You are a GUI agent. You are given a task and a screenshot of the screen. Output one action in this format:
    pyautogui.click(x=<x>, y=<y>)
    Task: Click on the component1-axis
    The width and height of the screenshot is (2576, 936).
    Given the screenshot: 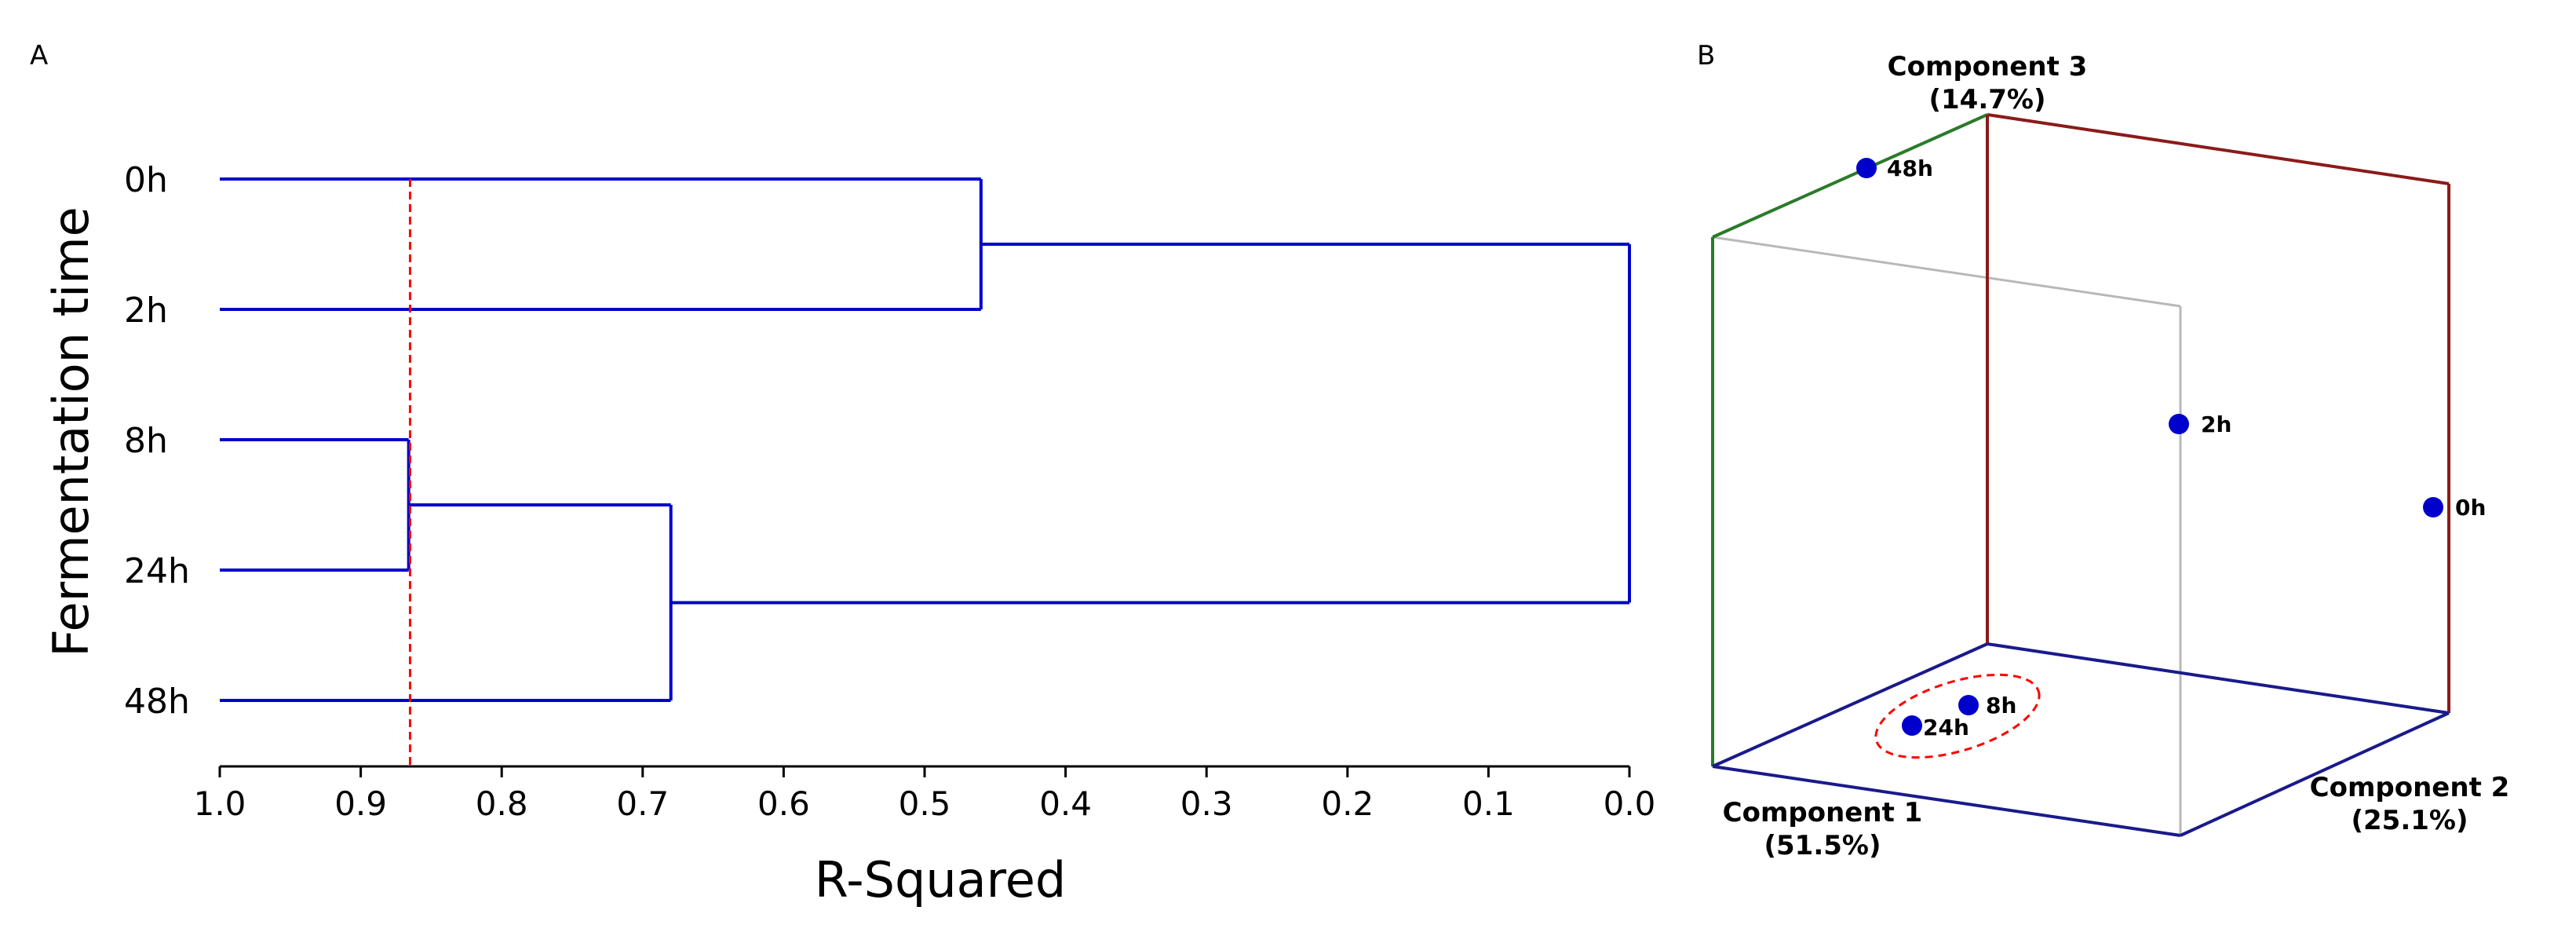 What is the action you would take?
    pyautogui.click(x=1850, y=705)
    